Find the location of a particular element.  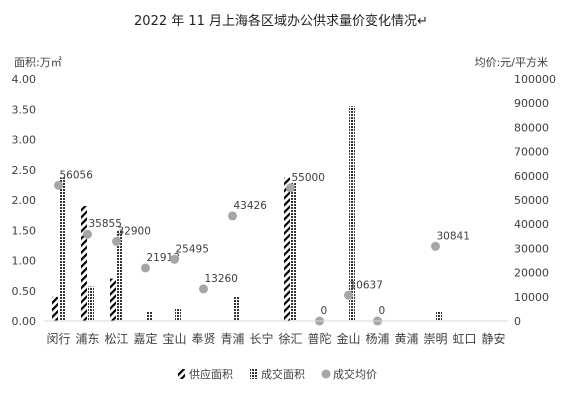

right-tick-label: 30000 is located at coordinates (531, 248).